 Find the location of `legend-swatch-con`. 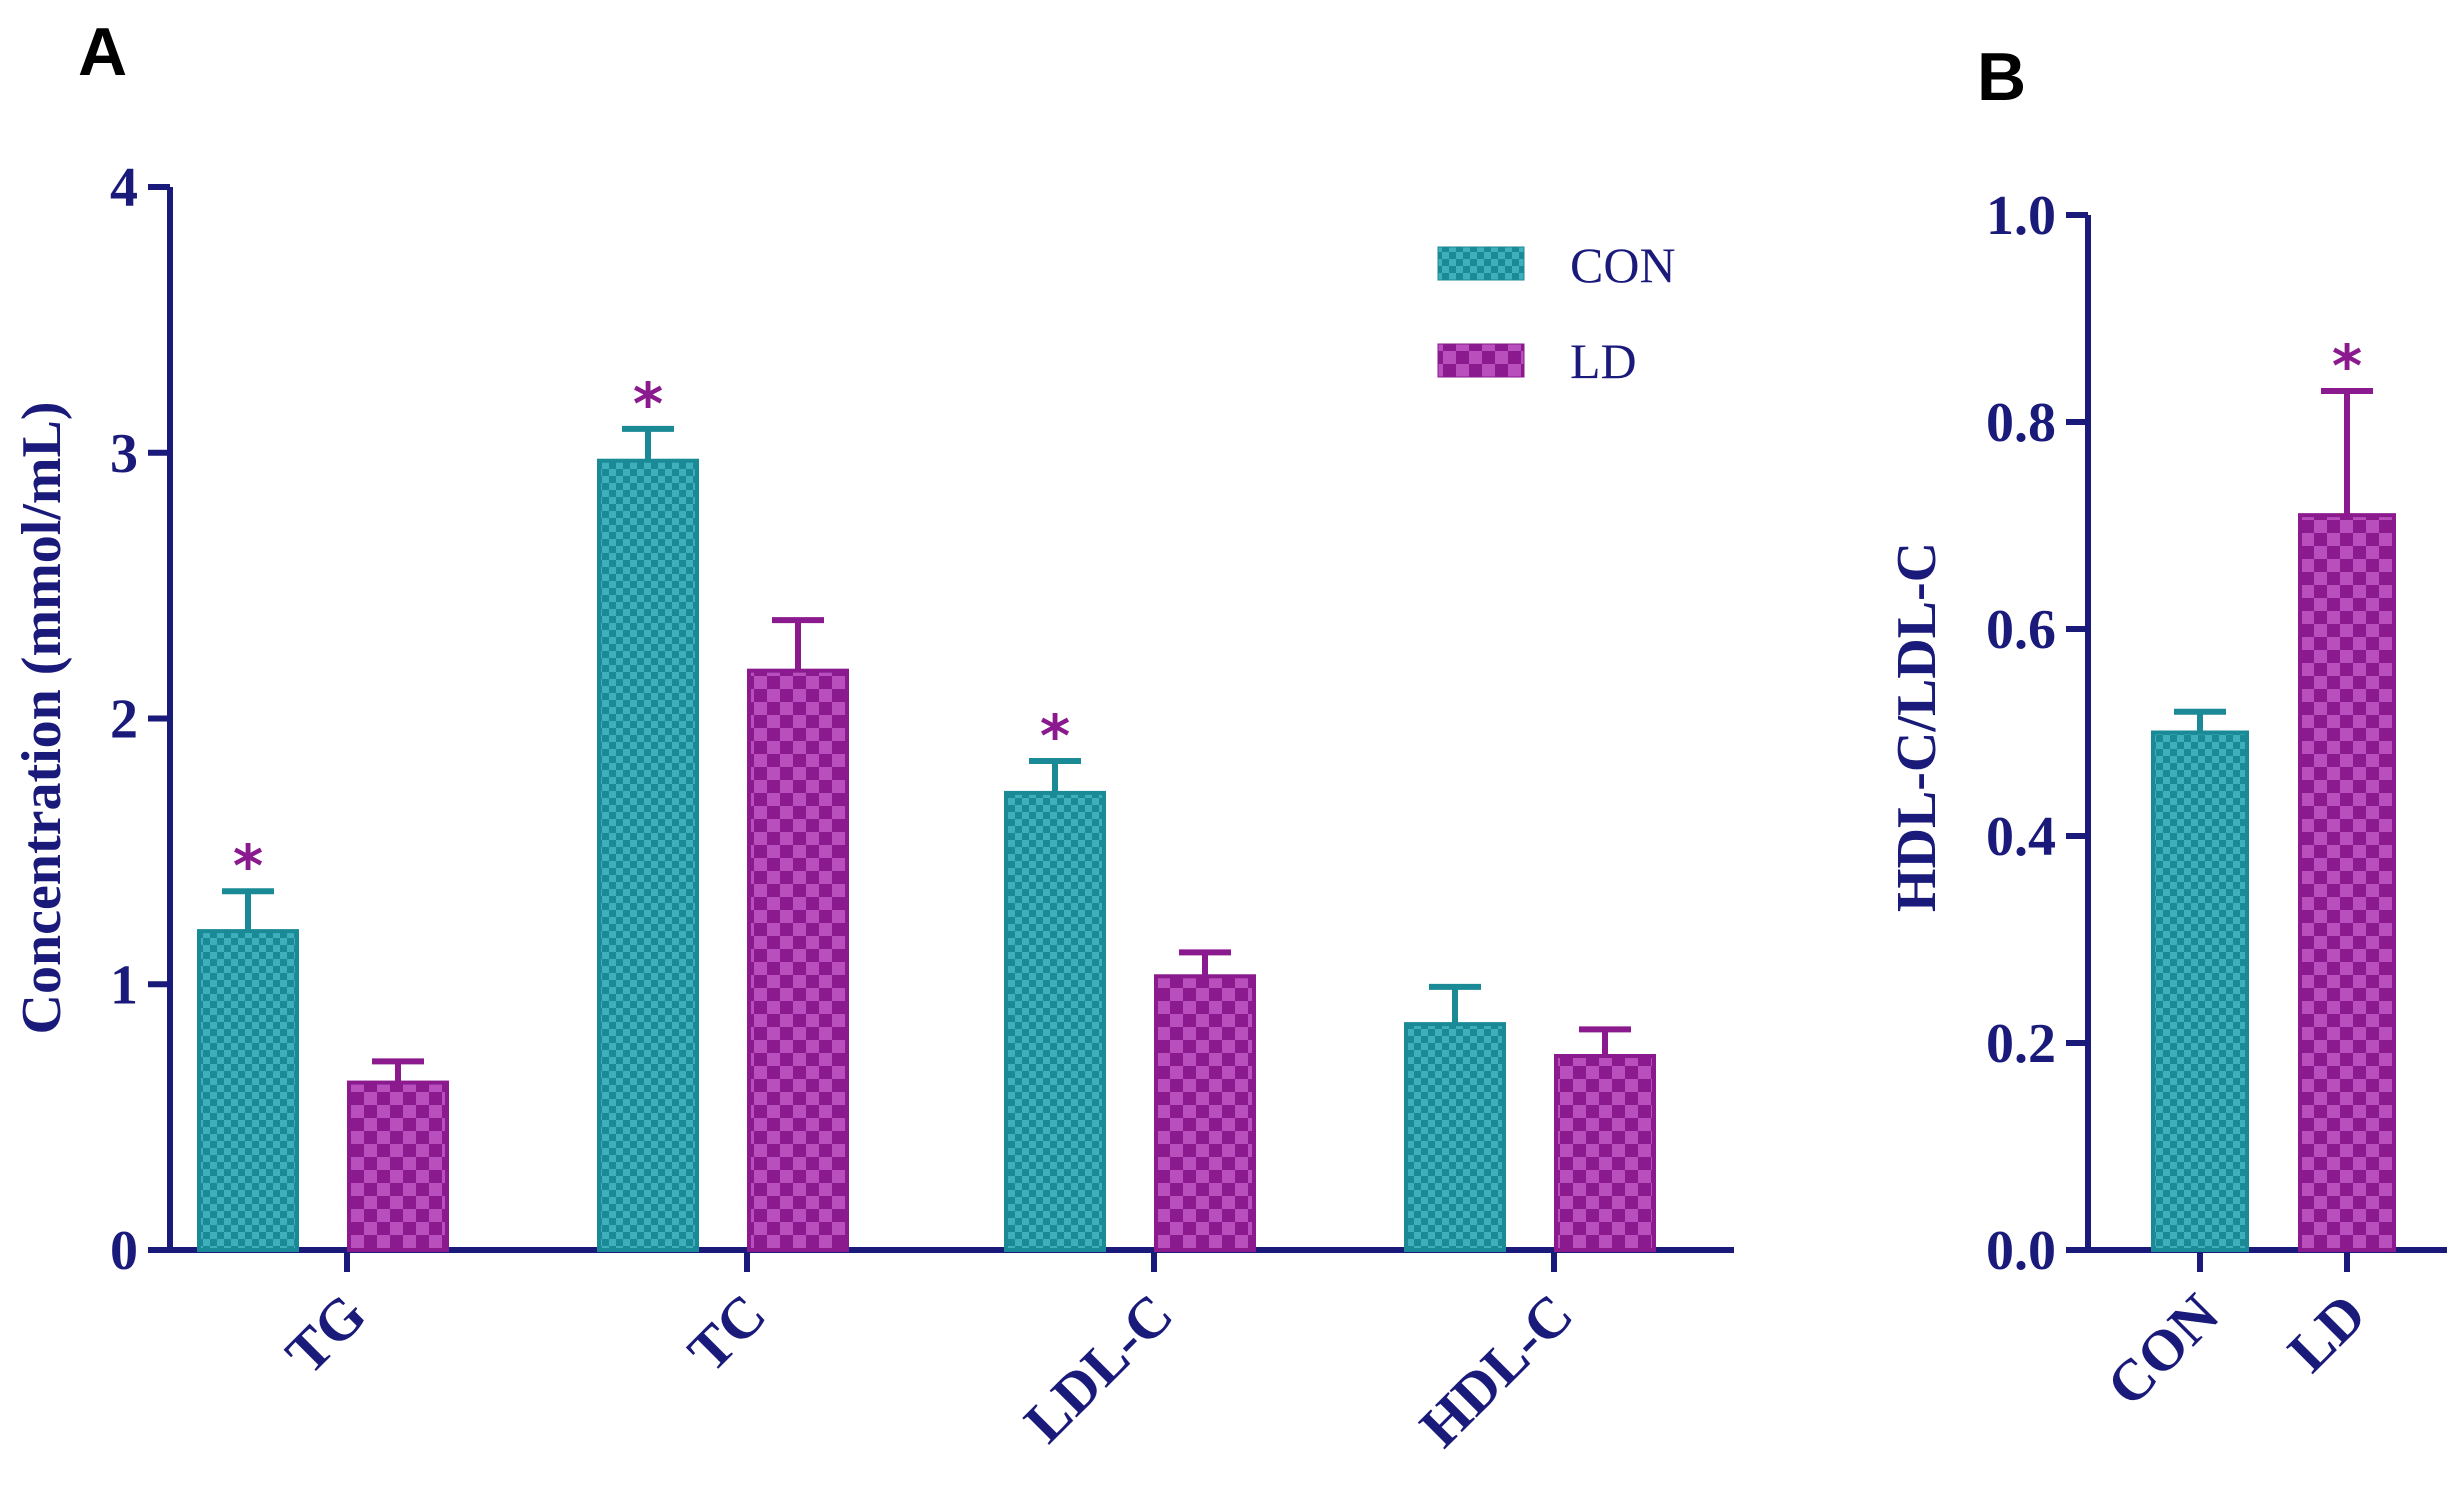

legend-swatch-con is located at coordinates (1481, 263).